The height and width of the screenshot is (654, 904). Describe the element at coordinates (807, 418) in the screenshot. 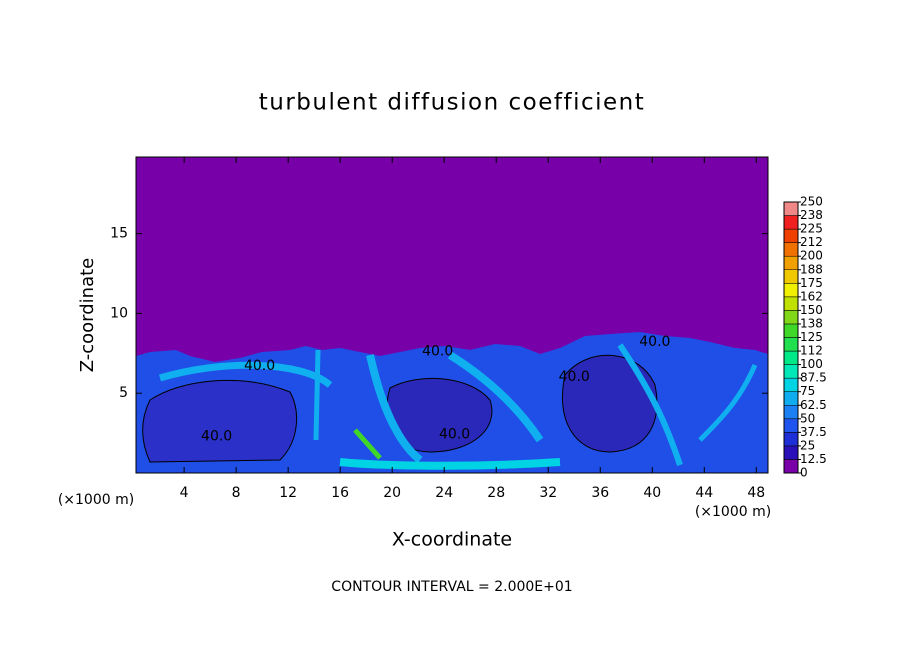

I see `colorbar-label: 50` at that location.